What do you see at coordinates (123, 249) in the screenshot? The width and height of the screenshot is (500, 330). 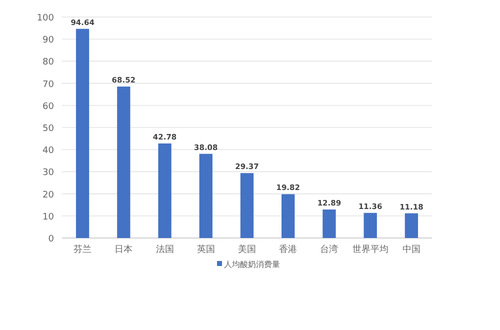 I see `x-tick-label: 日本` at bounding box center [123, 249].